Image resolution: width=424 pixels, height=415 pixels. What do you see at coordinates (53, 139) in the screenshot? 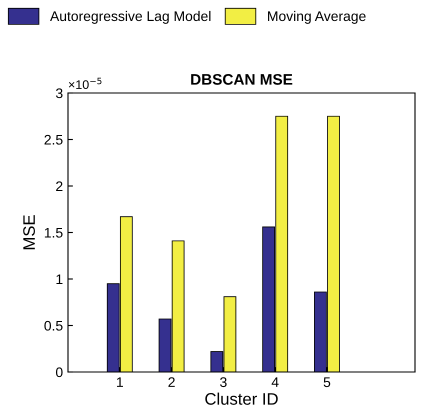
I see `y-tick-label: 2.5` at bounding box center [53, 139].